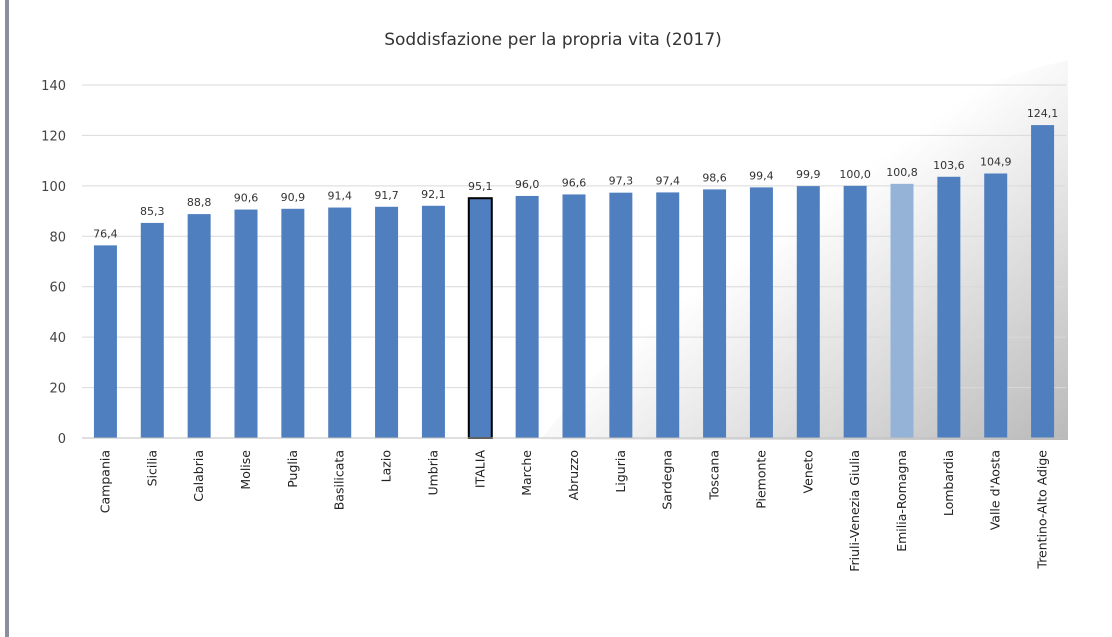 The image size is (1112, 637). I want to click on value-label: 97,3, so click(621, 181).